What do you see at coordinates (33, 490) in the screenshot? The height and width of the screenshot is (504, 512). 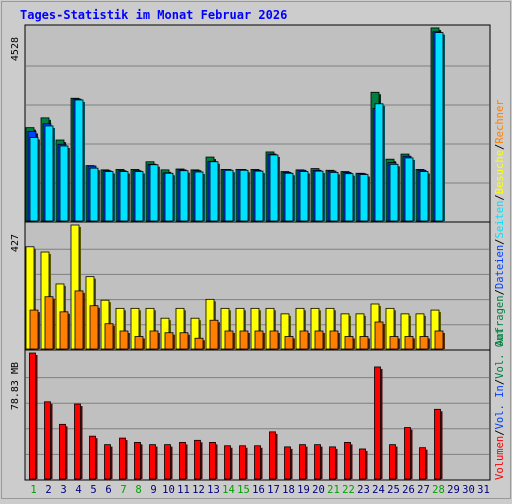 I see `x-tick-label: 1` at bounding box center [33, 490].